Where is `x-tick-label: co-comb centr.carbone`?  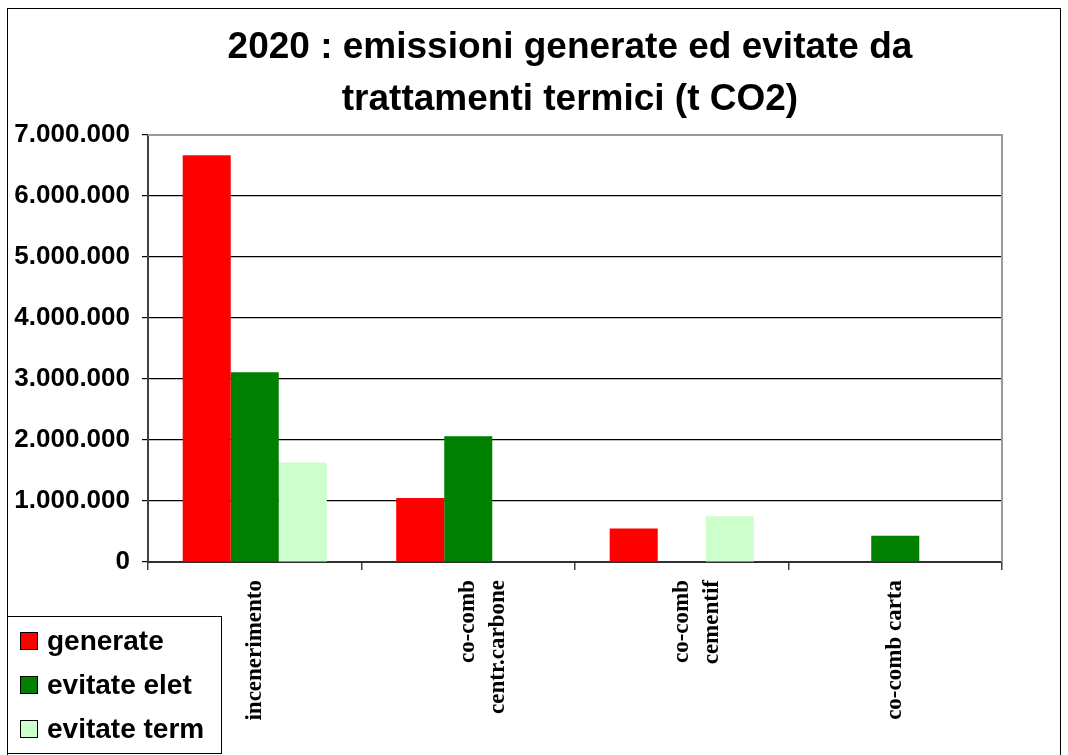
x-tick-label: co-comb centr.carbone is located at coordinates (482, 647).